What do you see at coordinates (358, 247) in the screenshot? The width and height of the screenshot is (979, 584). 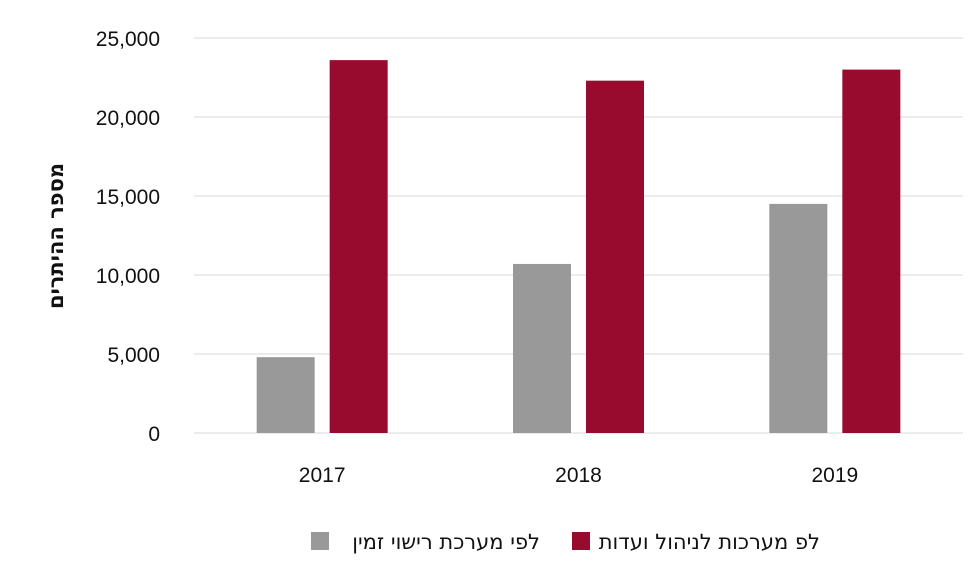 I see `bar-series1-2017` at bounding box center [358, 247].